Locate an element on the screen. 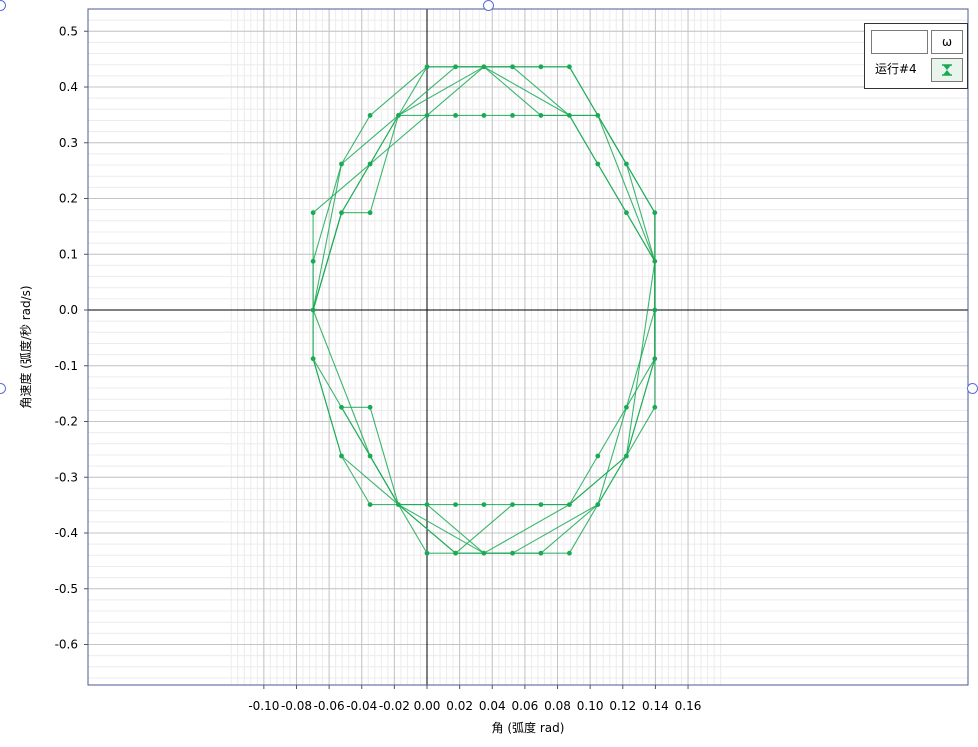 This screenshot has width=978, height=747. y-tick-label: 0.0 is located at coordinates (68, 310).